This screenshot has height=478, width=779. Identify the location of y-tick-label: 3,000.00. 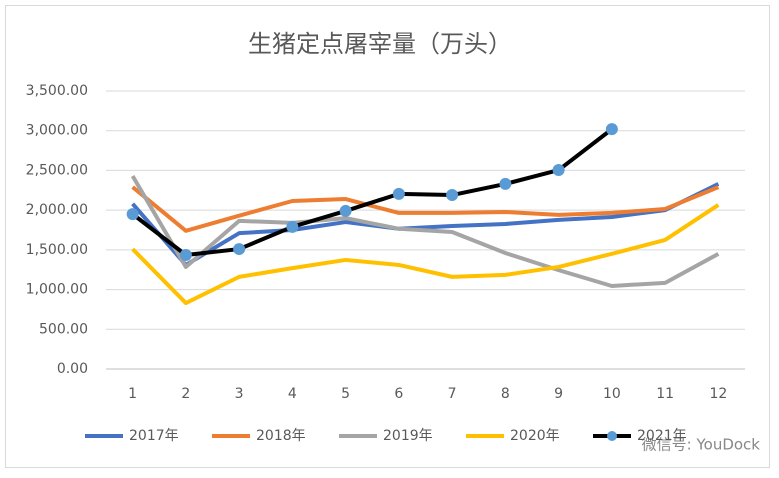
(57, 131).